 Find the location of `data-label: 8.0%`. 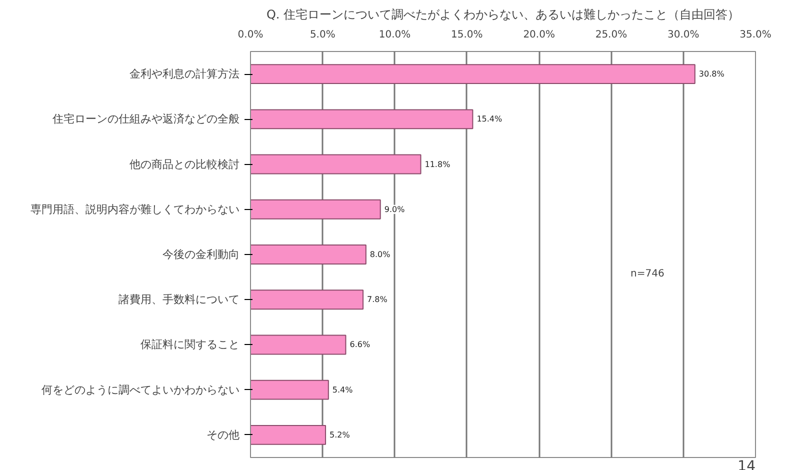

data-label: 8.0% is located at coordinates (380, 254).